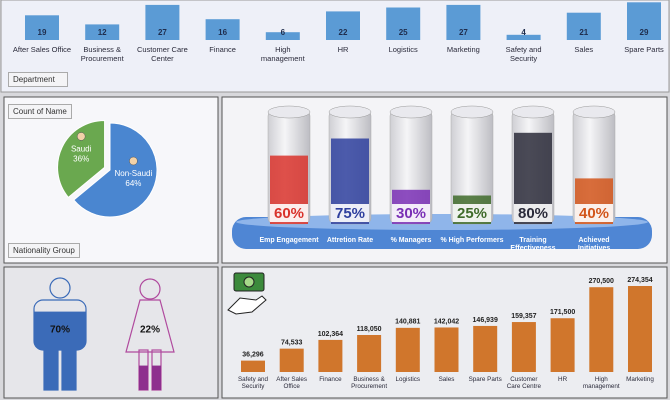 The height and width of the screenshot is (400, 670). I want to click on data-label: 40%, so click(594, 213).